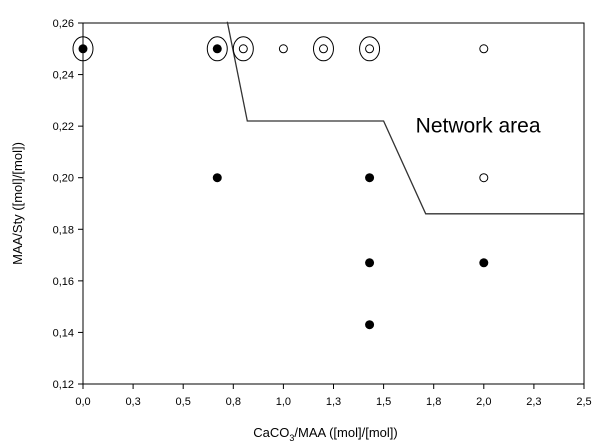  I want to click on x-tick-label: 1,3, so click(333, 402).